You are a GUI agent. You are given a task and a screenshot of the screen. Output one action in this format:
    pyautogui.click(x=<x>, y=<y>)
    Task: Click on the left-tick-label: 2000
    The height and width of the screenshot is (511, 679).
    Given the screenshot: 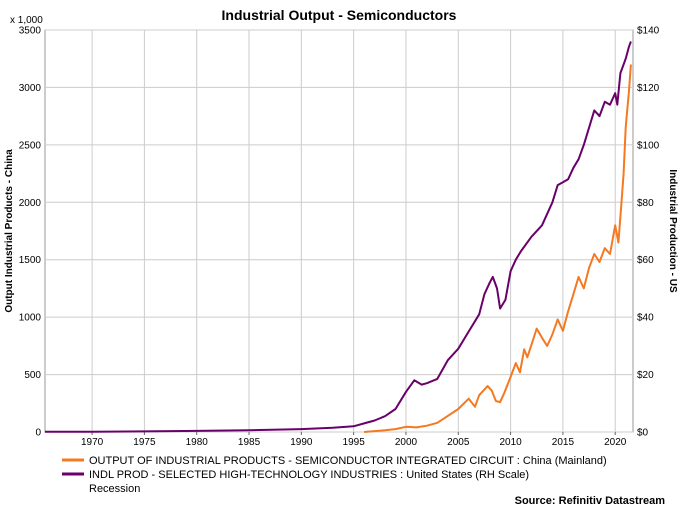 What is the action you would take?
    pyautogui.click(x=30, y=203)
    